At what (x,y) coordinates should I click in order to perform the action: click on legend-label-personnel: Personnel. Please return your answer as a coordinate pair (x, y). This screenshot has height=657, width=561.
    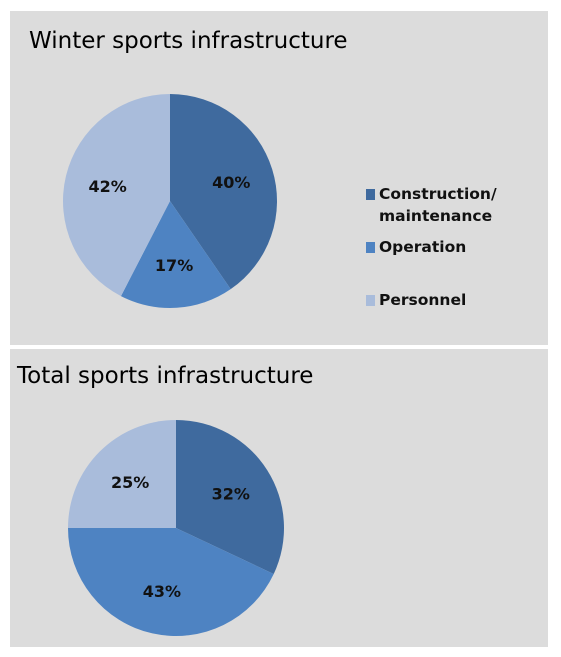
    Looking at the image, I should click on (423, 300).